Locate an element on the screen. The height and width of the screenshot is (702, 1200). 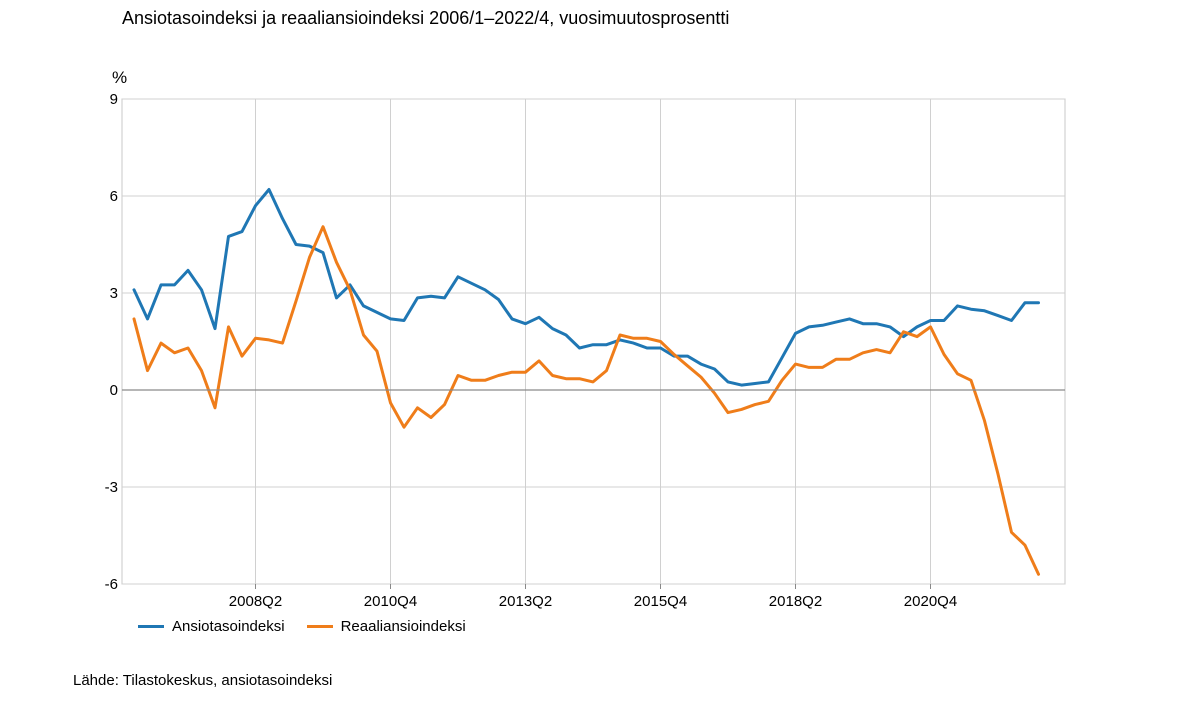
legend-item-reaaliansioindeksi: Reaaliansioindeksi is located at coordinates (386, 626).